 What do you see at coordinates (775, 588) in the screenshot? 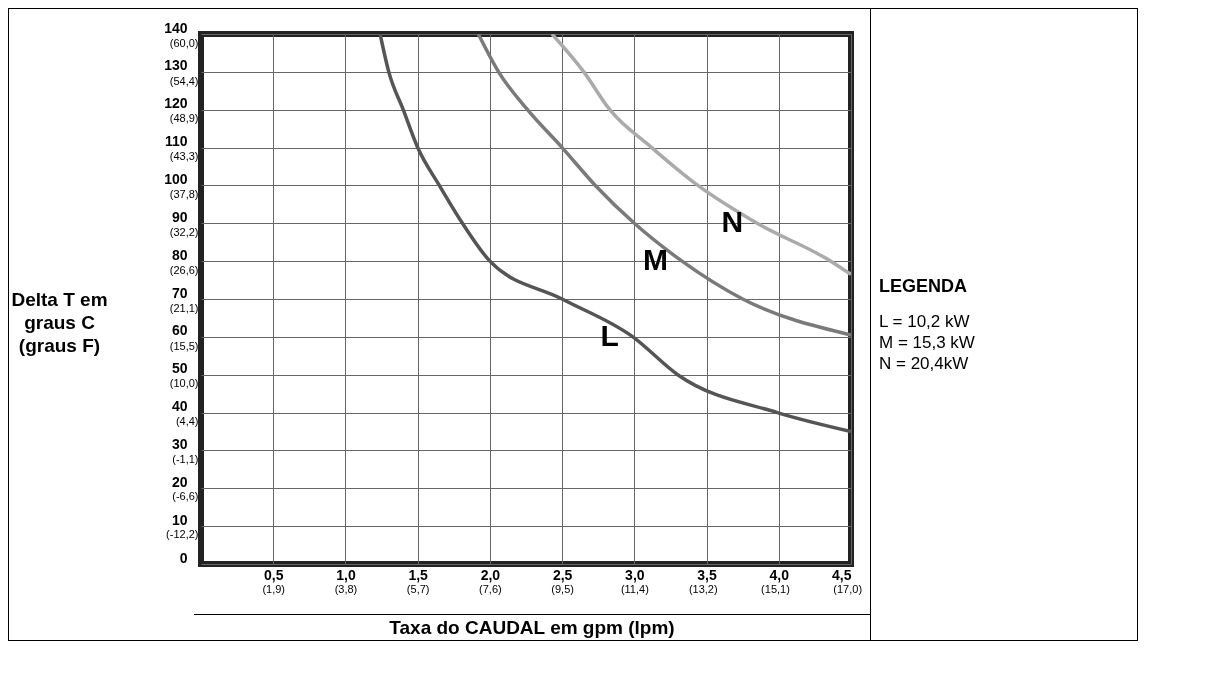
I see `x2-tick-label: (15,1)` at bounding box center [775, 588].